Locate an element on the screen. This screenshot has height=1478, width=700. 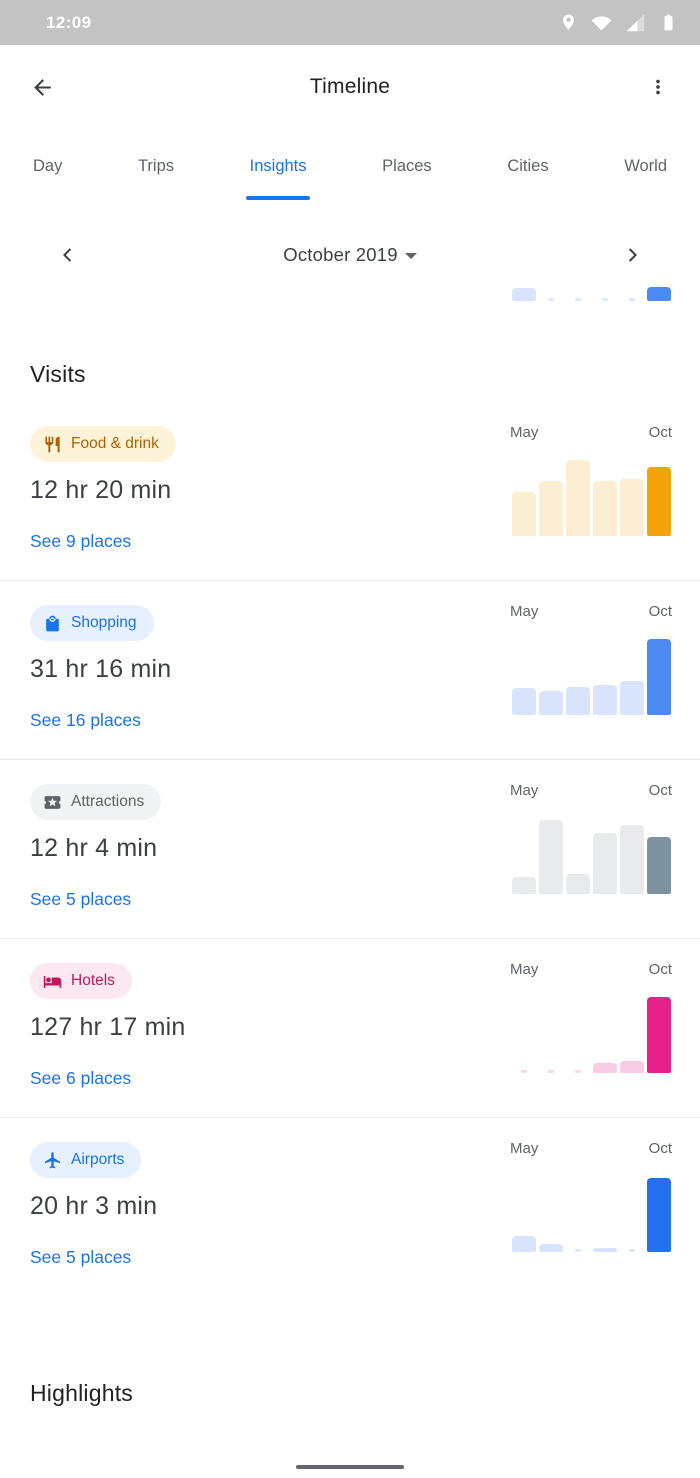
visit-card-info: Hotels 127 hr 17 min See 6 places is located at coordinates (107, 1026).